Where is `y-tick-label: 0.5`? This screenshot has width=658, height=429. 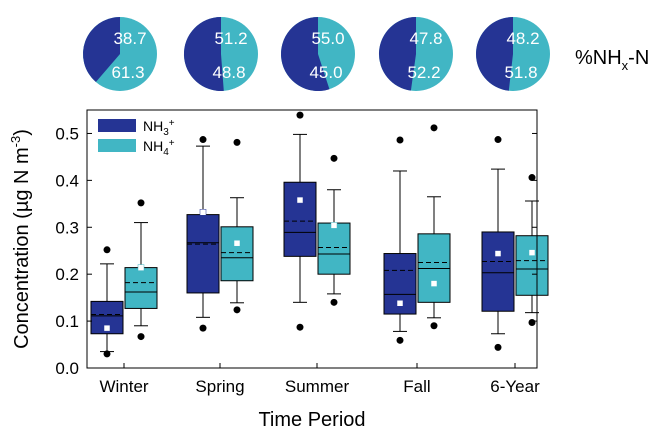 y-tick-label: 0.5 is located at coordinates (67, 133).